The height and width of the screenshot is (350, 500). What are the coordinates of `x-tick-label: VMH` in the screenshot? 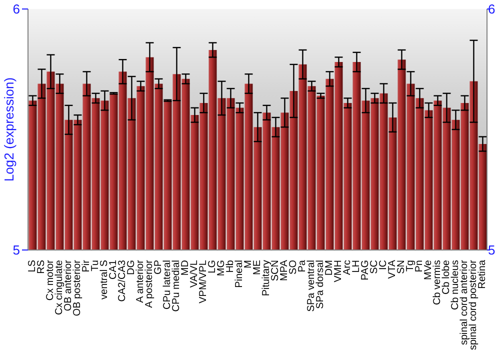 It's located at (338, 271).